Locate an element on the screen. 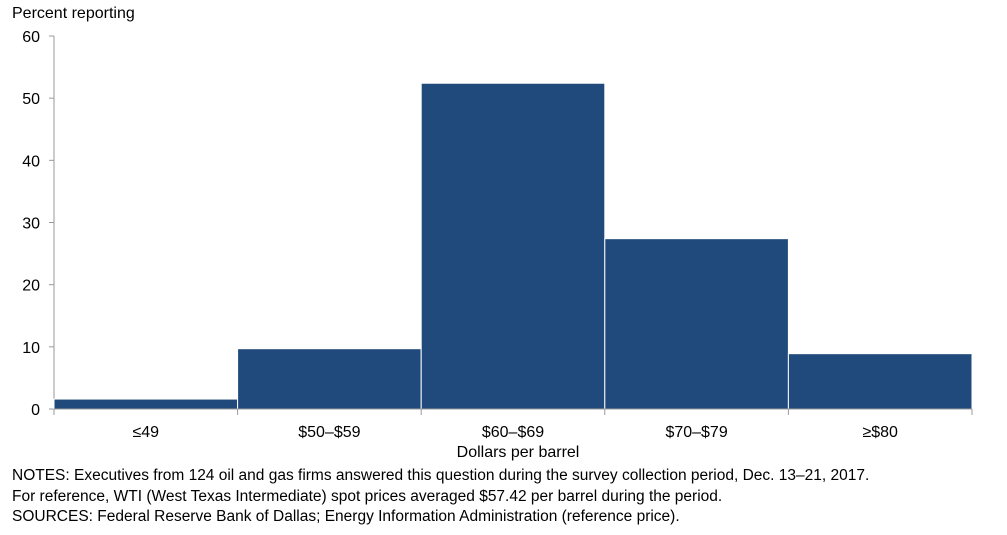 The image size is (1007, 535). y-tick-label: 0 is located at coordinates (35, 410).